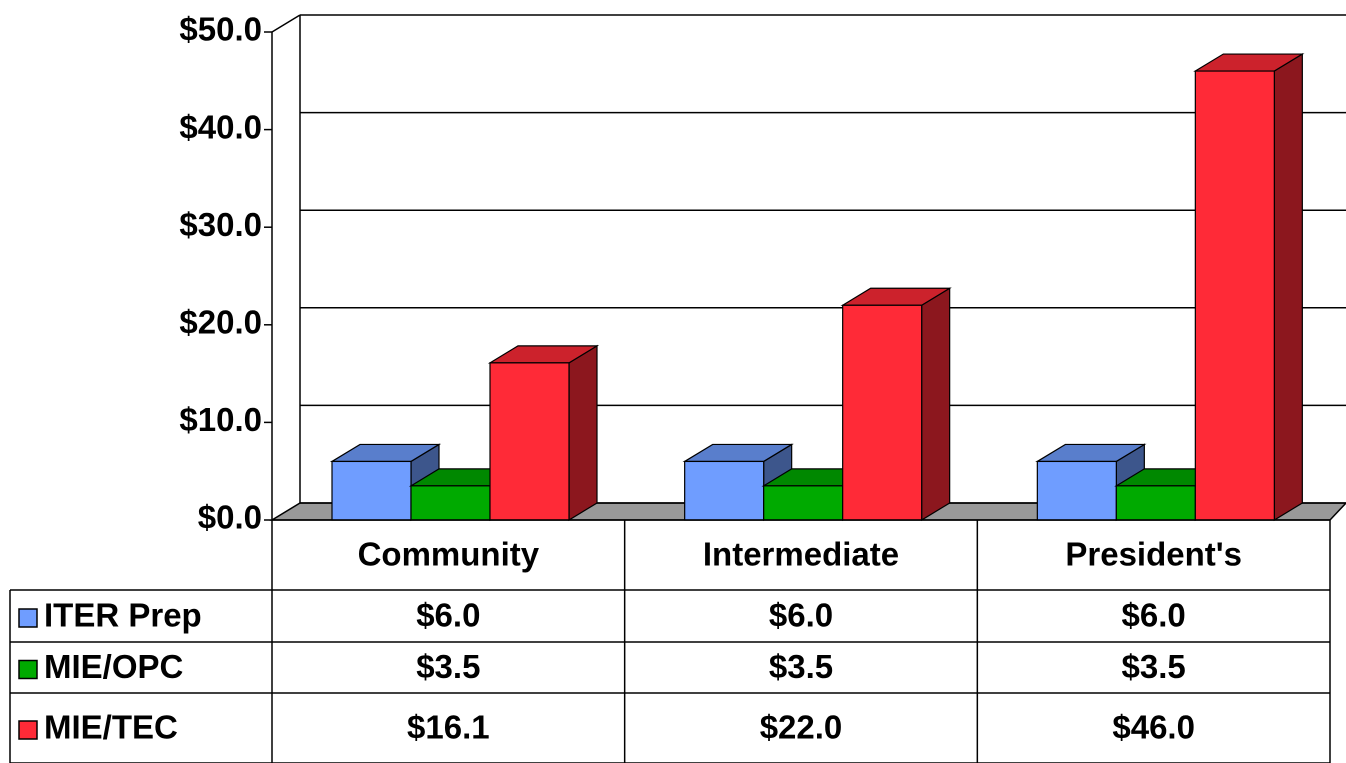 Image resolution: width=1346 pixels, height=763 pixels. Describe the element at coordinates (220, 322) in the screenshot. I see `y-tick-label: $20.0` at that location.